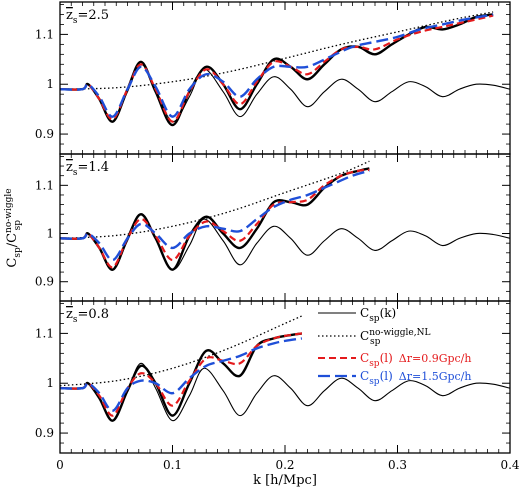 The image size is (520, 494). I want to click on x-tick-label: 0.4, so click(509, 465).